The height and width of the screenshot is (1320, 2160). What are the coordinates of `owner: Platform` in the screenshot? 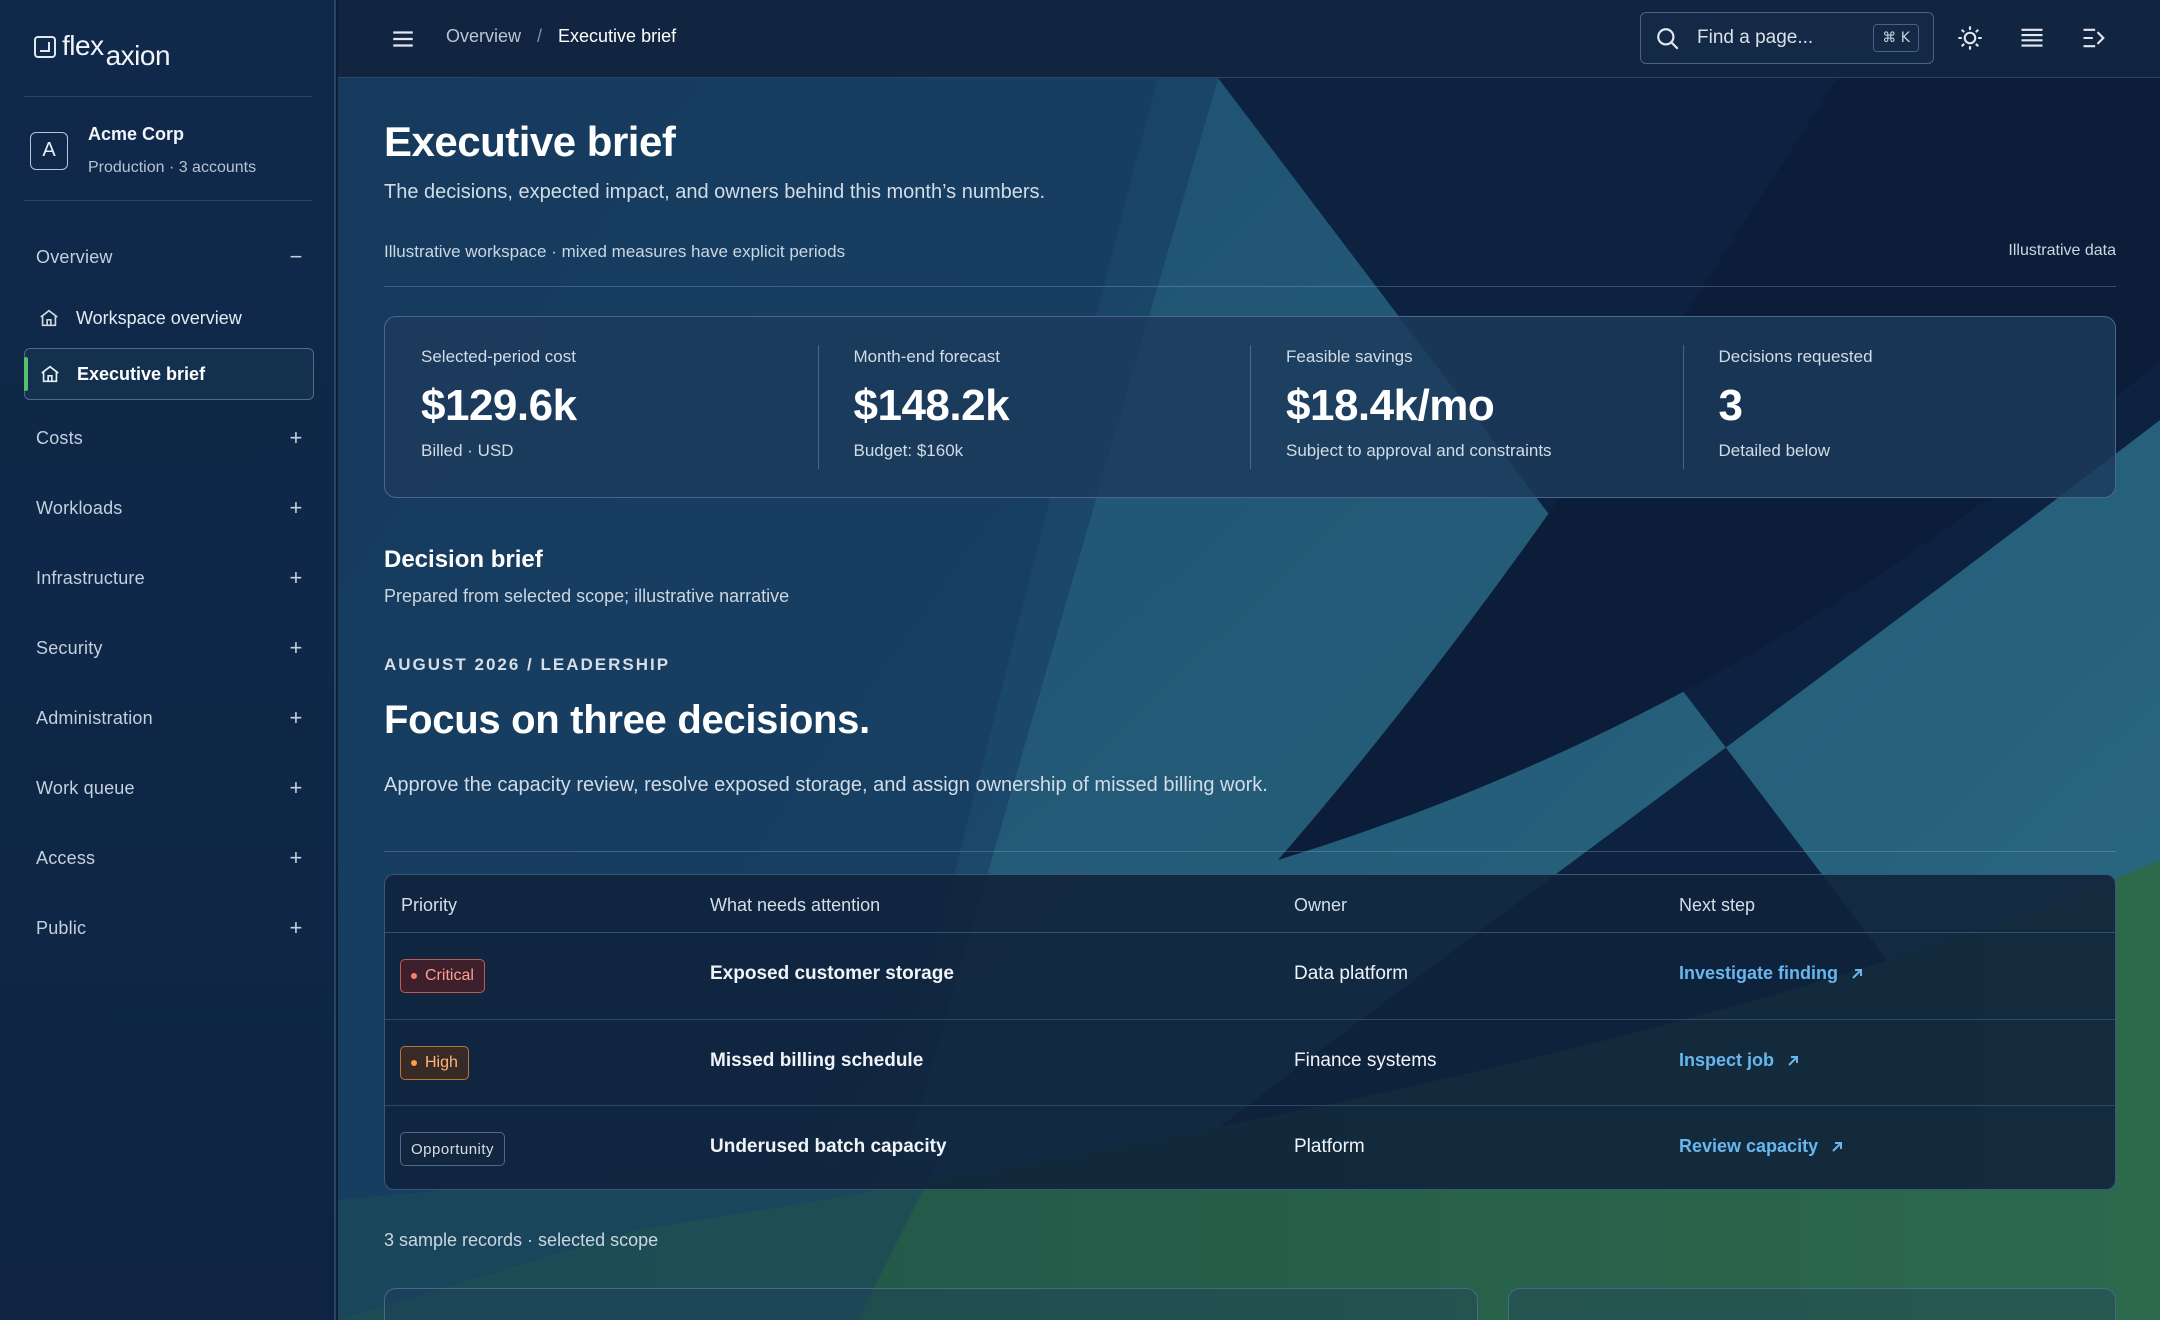 It's located at (1329, 1146).